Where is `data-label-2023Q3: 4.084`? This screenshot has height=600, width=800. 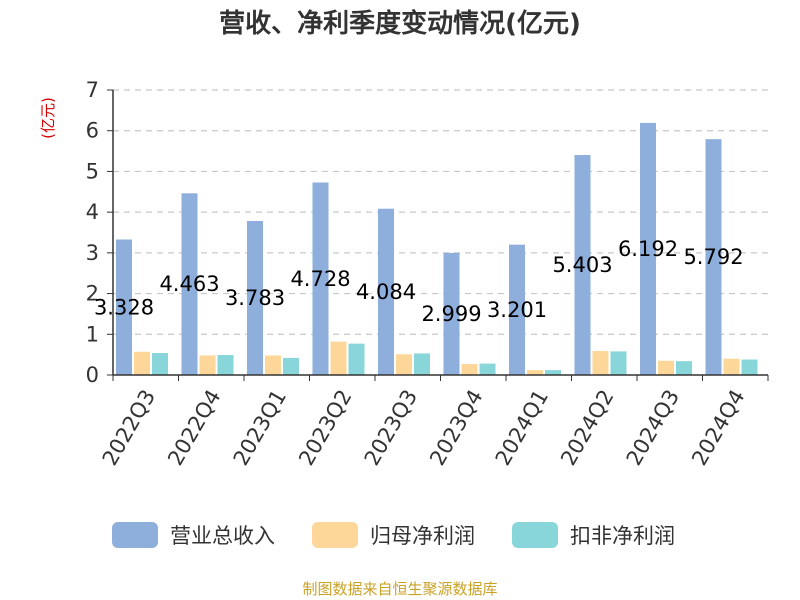
data-label-2023Q3: 4.084 is located at coordinates (386, 292).